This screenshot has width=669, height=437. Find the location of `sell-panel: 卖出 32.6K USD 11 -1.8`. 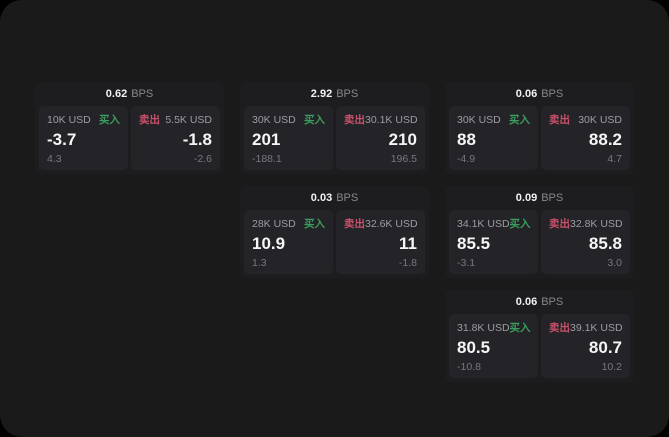

sell-panel: 卖出 32.6K USD 11 -1.8 is located at coordinates (380, 242).